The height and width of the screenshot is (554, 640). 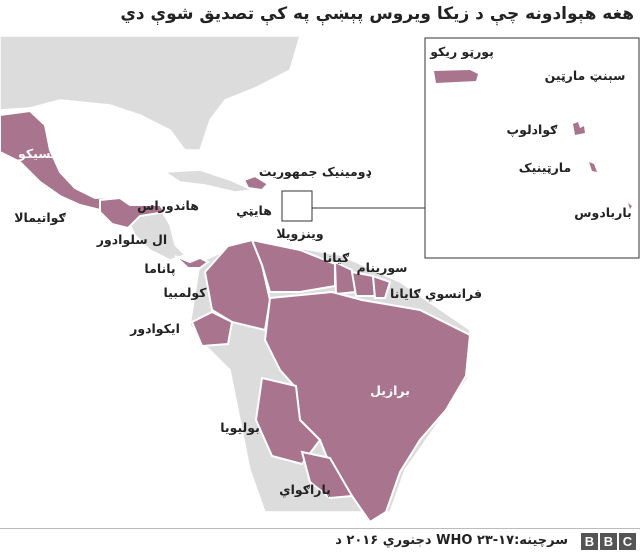 What do you see at coordinates (461, 51) in the screenshot?
I see `label-puerto-rico: پورټو ريکو` at bounding box center [461, 51].